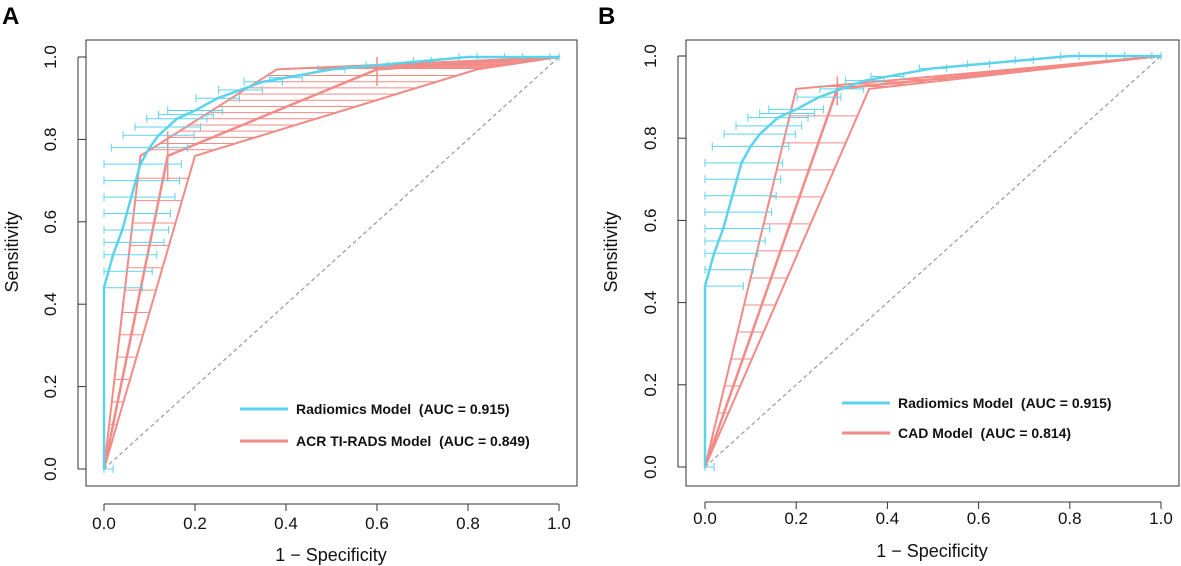  What do you see at coordinates (50, 387) in the screenshot?
I see `panel-a-y-tick-label: 0.2` at bounding box center [50, 387].